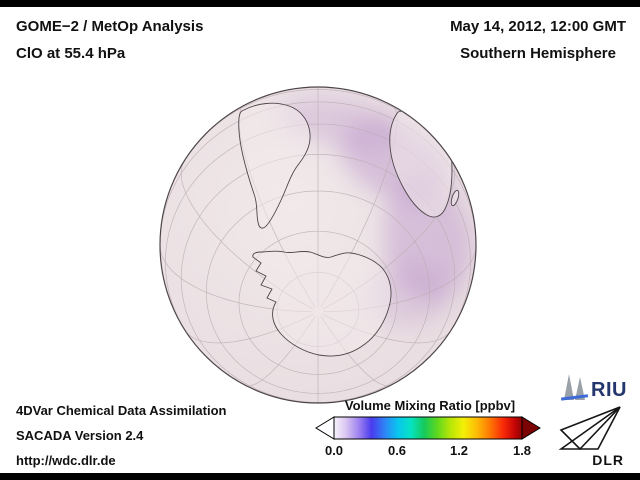 This screenshot has height=480, width=640. What do you see at coordinates (66, 460) in the screenshot?
I see `url-label: http://wdc.dlr.de` at bounding box center [66, 460].